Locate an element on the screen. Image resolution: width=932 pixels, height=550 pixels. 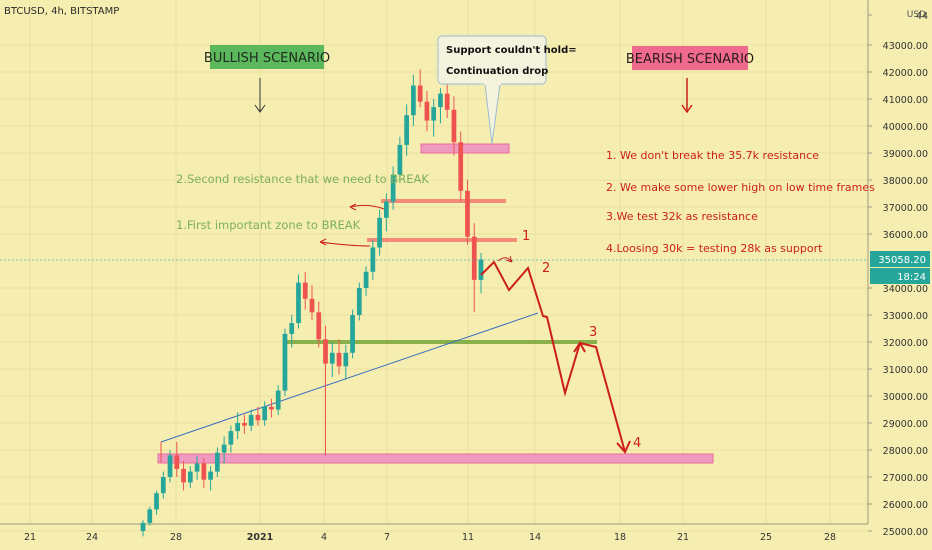
y-tick-label: 28000.00 is located at coordinates (905, 451).